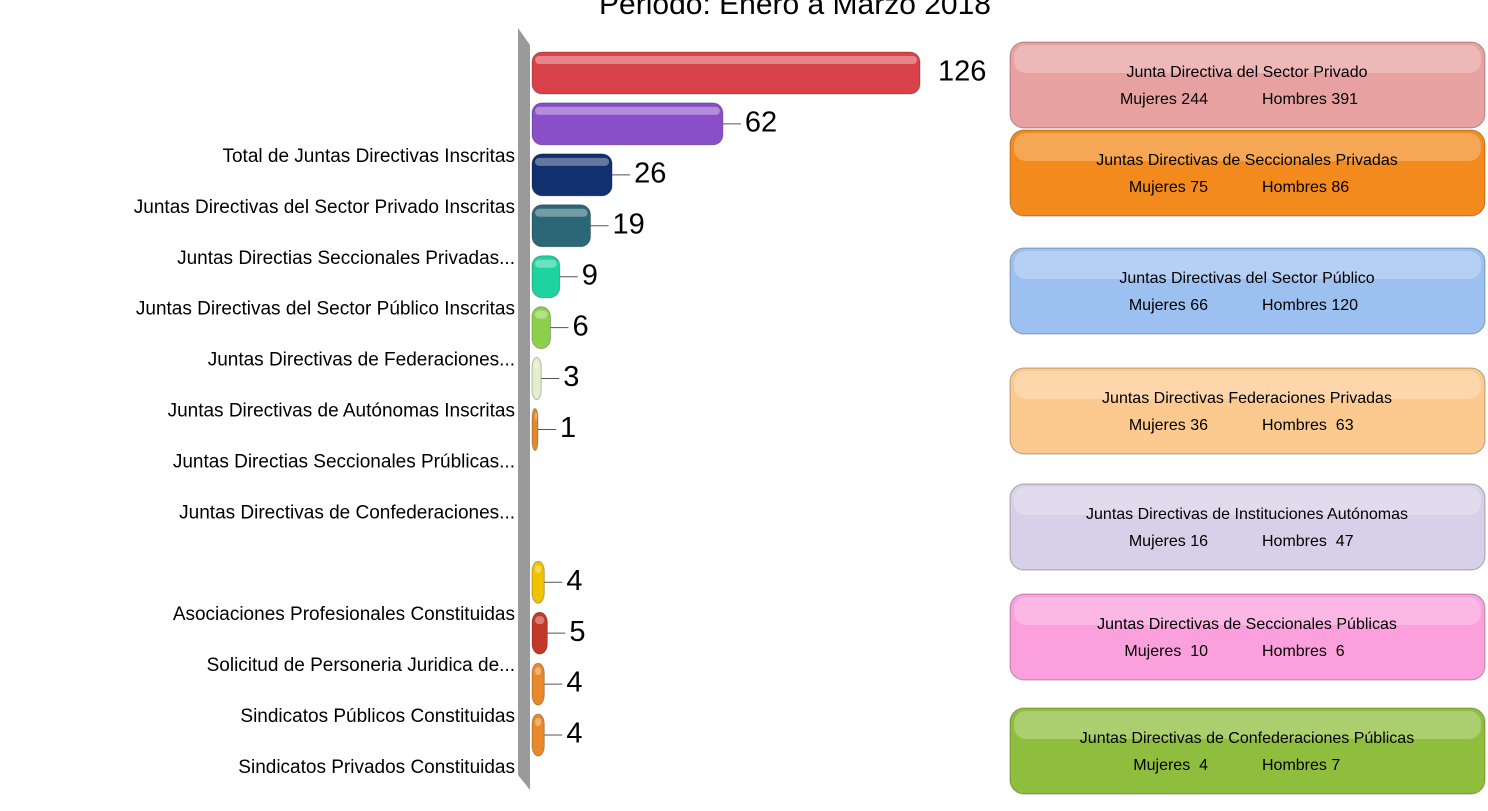  Describe the element at coordinates (1168, 541) in the screenshot. I see `box-mujeres: Mujeres 16` at that location.